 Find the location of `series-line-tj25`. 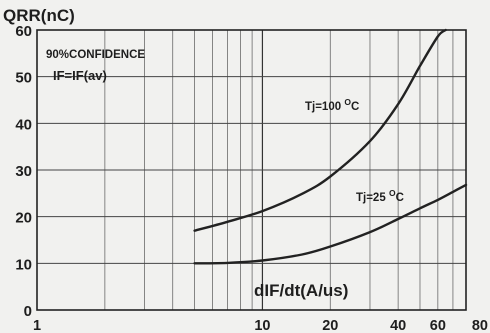

series-line-tj25 is located at coordinates (330, 224).